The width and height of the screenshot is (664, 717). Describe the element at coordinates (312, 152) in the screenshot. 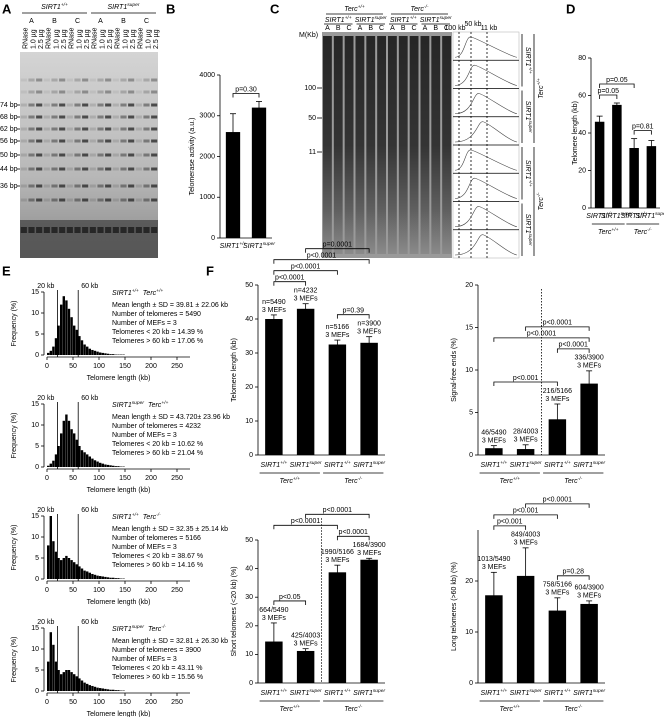

I see `size-label: 11` at that location.